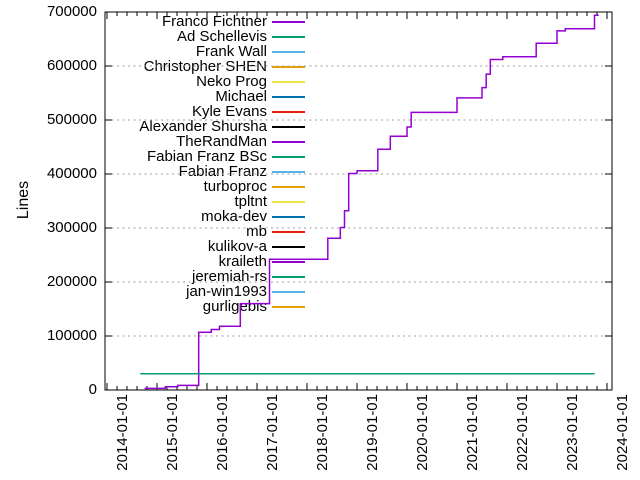 Image resolution: width=640 pixels, height=480 pixels. I want to click on x-tick-label: 2019-01-01, so click(372, 432).